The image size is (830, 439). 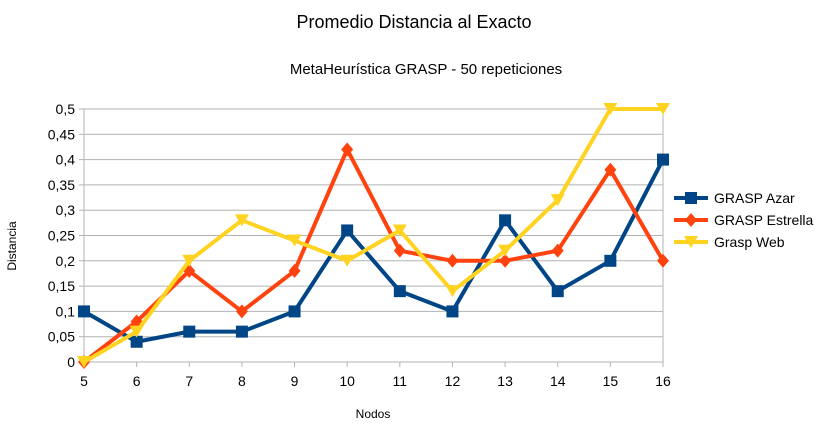 What do you see at coordinates (61, 134) in the screenshot?
I see `y-tick-label: 0,45` at bounding box center [61, 134].